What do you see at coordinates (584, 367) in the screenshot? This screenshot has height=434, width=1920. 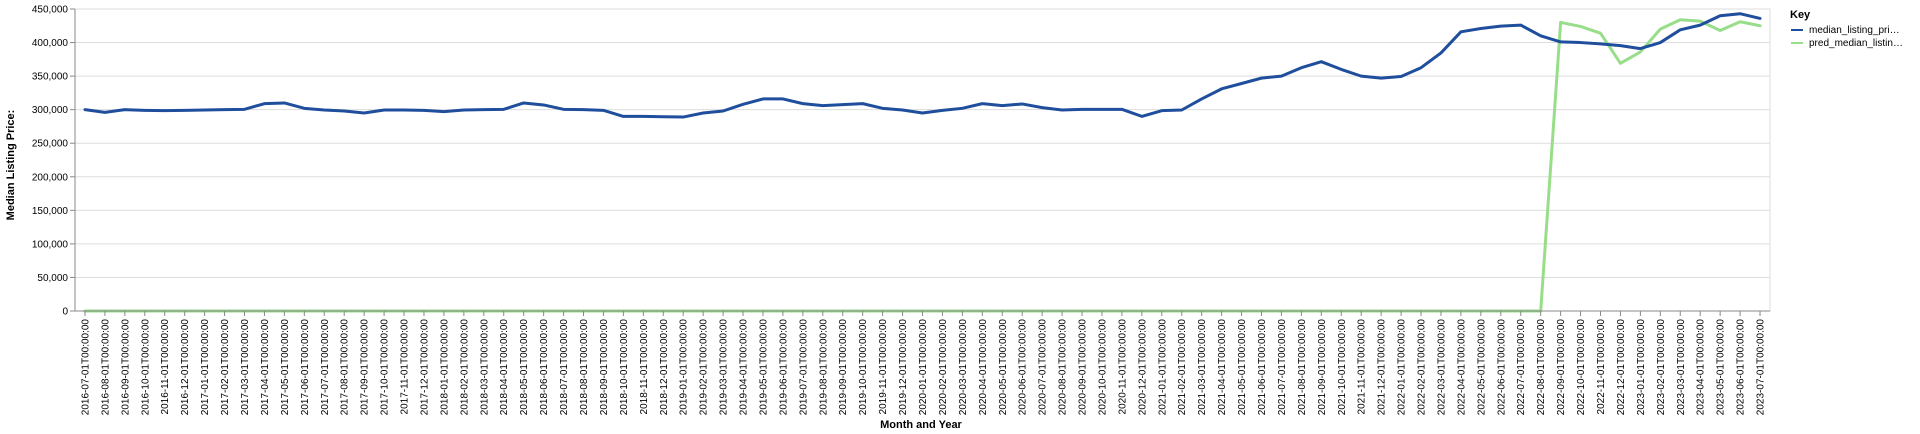 I see `x-tick-label: 2018-08-01T00:00:00` at bounding box center [584, 367].